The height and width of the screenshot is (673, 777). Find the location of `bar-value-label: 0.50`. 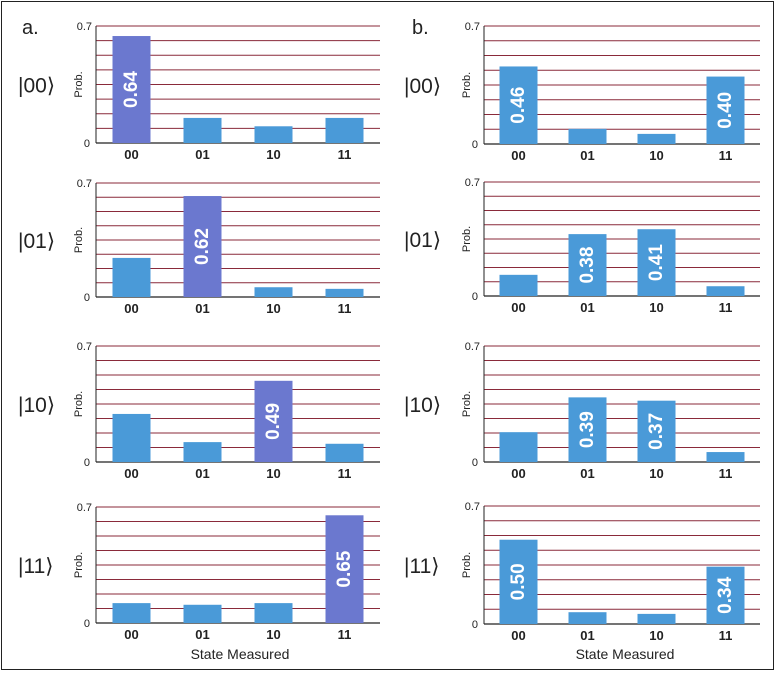

bar-value-label: 0.50 is located at coordinates (518, 581).